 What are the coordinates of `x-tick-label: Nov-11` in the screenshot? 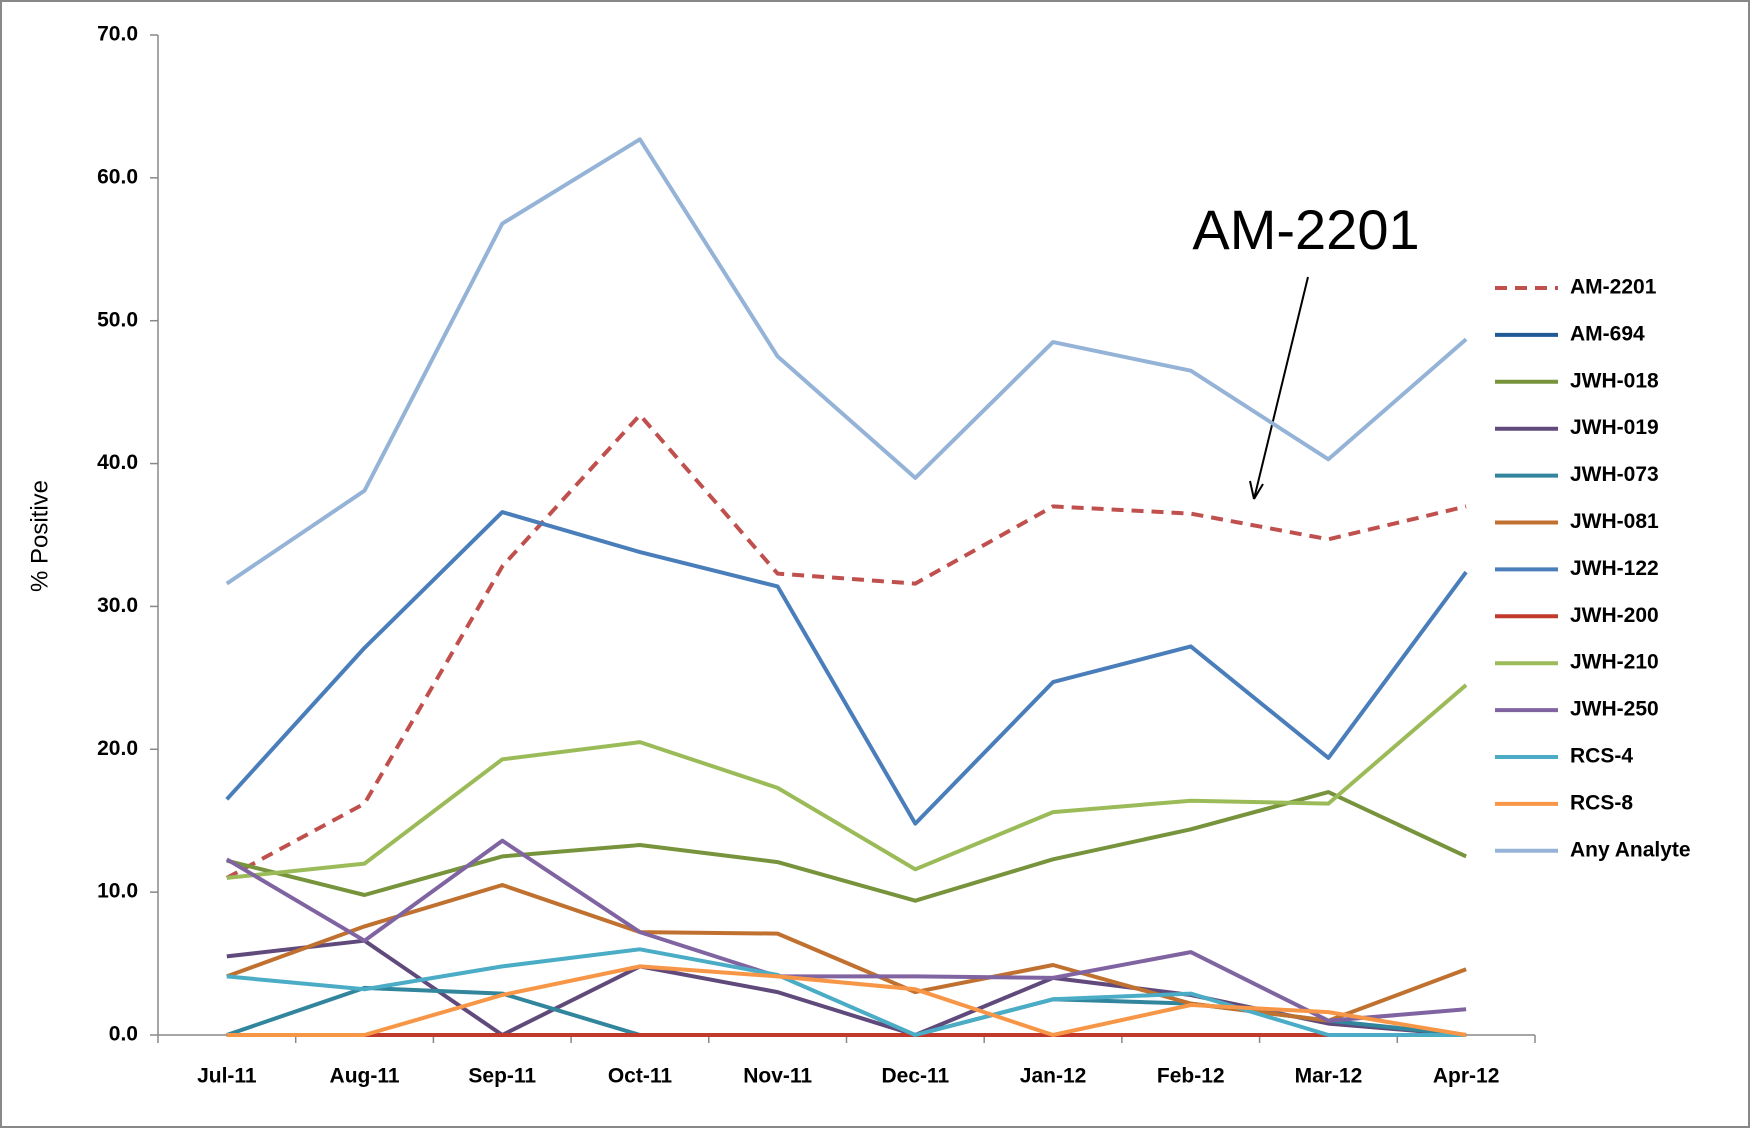 It's located at (777, 1076).